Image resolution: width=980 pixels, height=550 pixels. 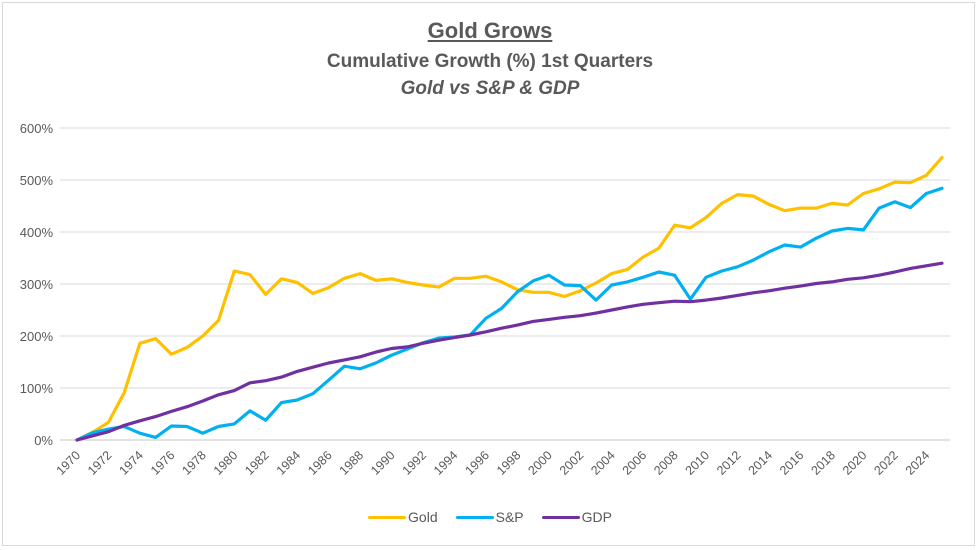 What do you see at coordinates (383, 463) in the screenshot?
I see `x-tick-label: 1990` at bounding box center [383, 463].